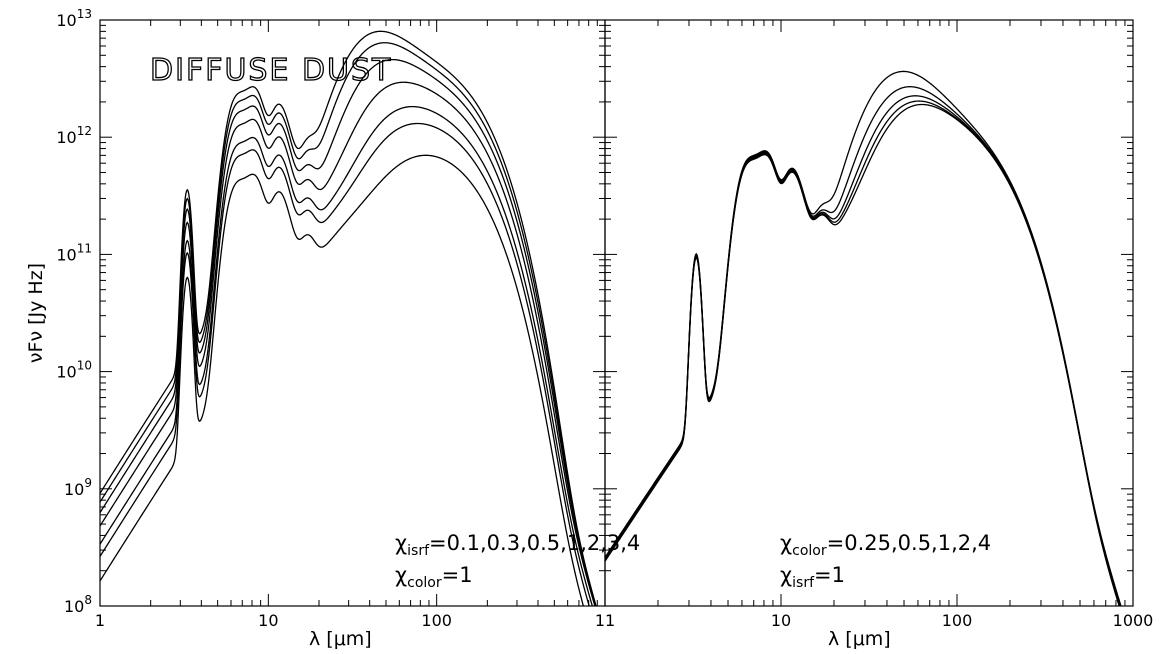 This screenshot has height=654, width=1168. Describe the element at coordinates (434, 577) in the screenshot. I see `left-annotation-2: χcolor=1` at that location.